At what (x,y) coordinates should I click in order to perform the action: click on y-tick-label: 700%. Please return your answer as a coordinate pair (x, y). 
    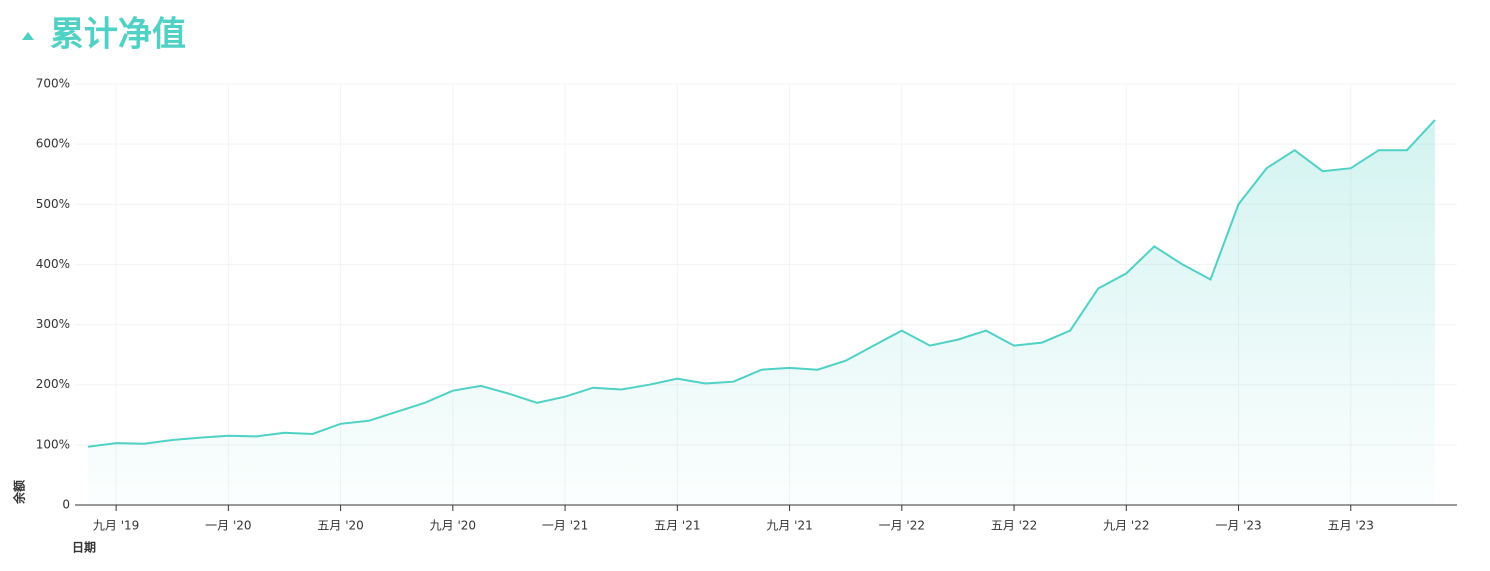
    Looking at the image, I should click on (53, 84).